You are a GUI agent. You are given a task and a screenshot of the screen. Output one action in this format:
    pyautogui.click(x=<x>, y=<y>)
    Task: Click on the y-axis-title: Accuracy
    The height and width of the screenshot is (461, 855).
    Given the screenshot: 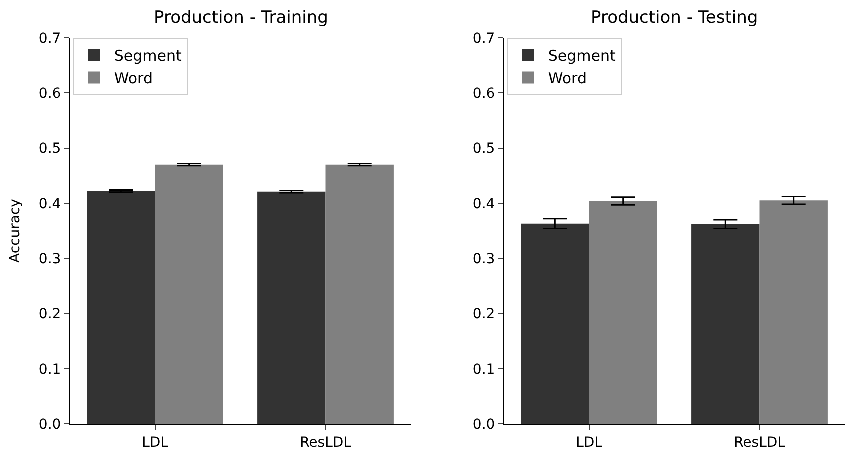 What is the action you would take?
    pyautogui.click(x=16, y=231)
    